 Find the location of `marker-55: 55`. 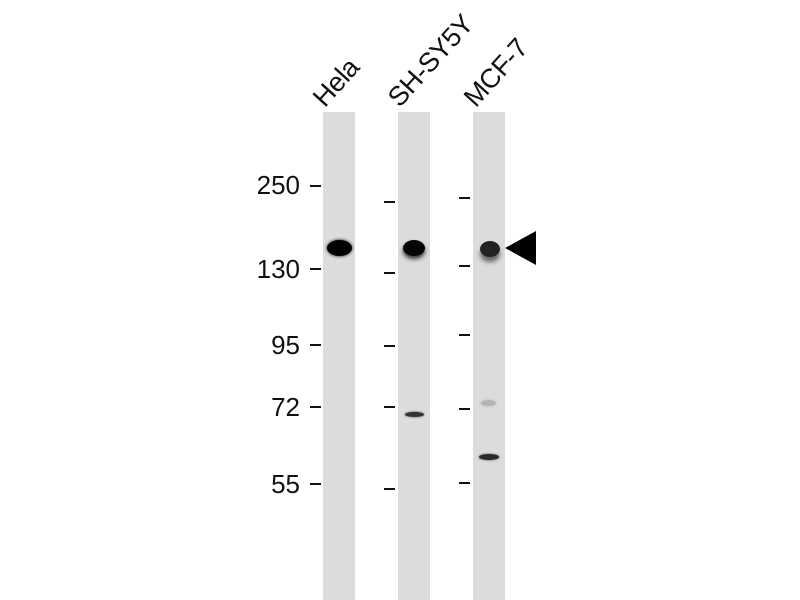

marker-55: 55 is located at coordinates (285, 484).